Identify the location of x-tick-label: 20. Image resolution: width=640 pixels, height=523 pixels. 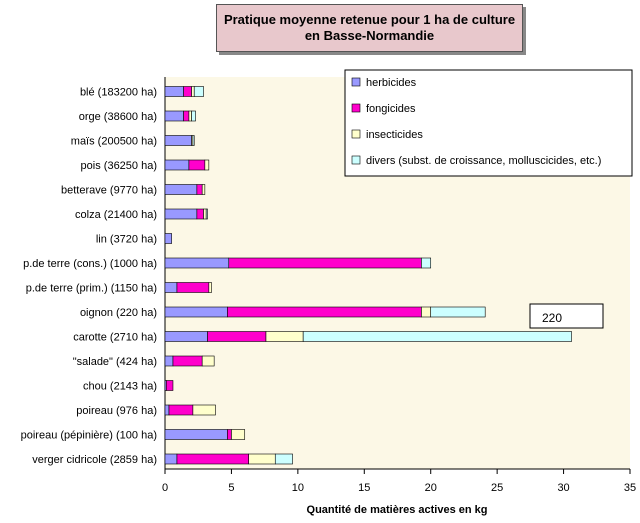
(431, 488).